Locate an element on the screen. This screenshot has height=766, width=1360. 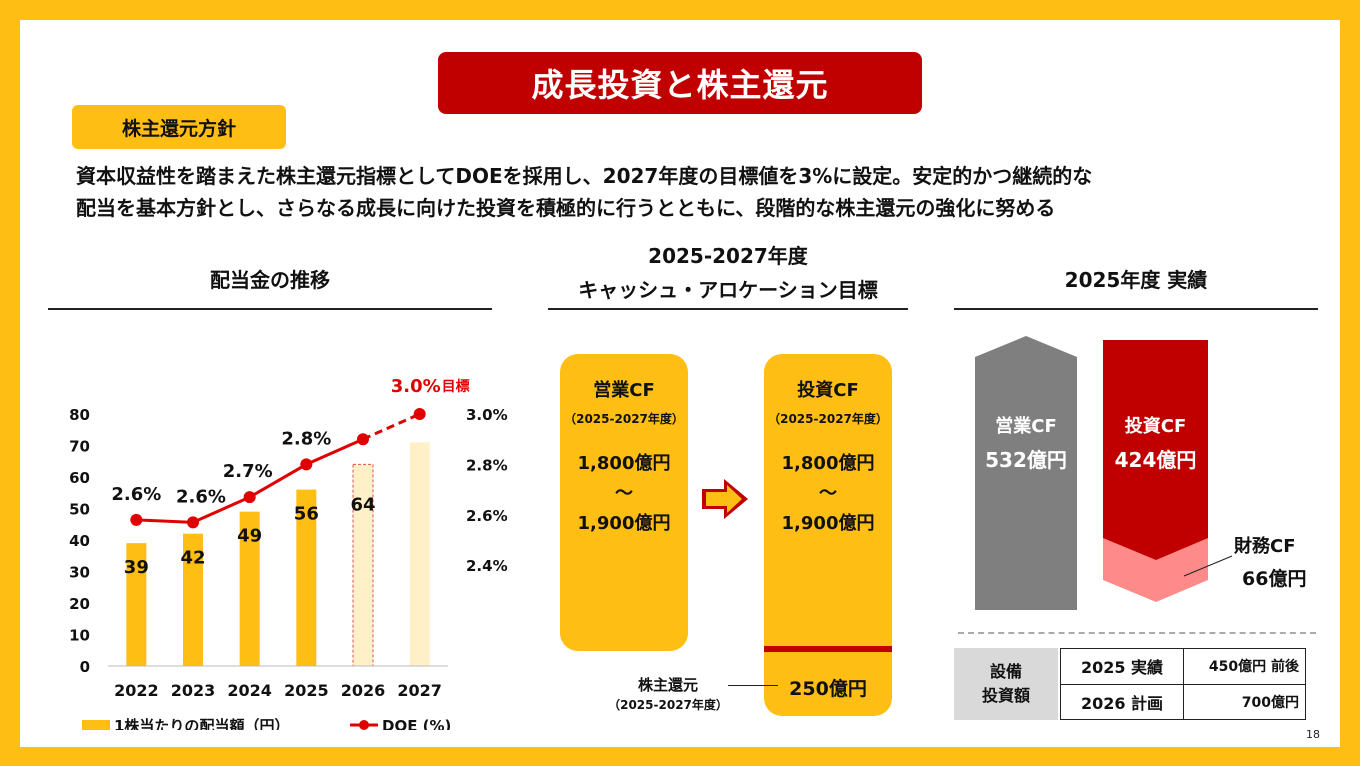
legend-line-label: DOE (%) is located at coordinates (416, 723).